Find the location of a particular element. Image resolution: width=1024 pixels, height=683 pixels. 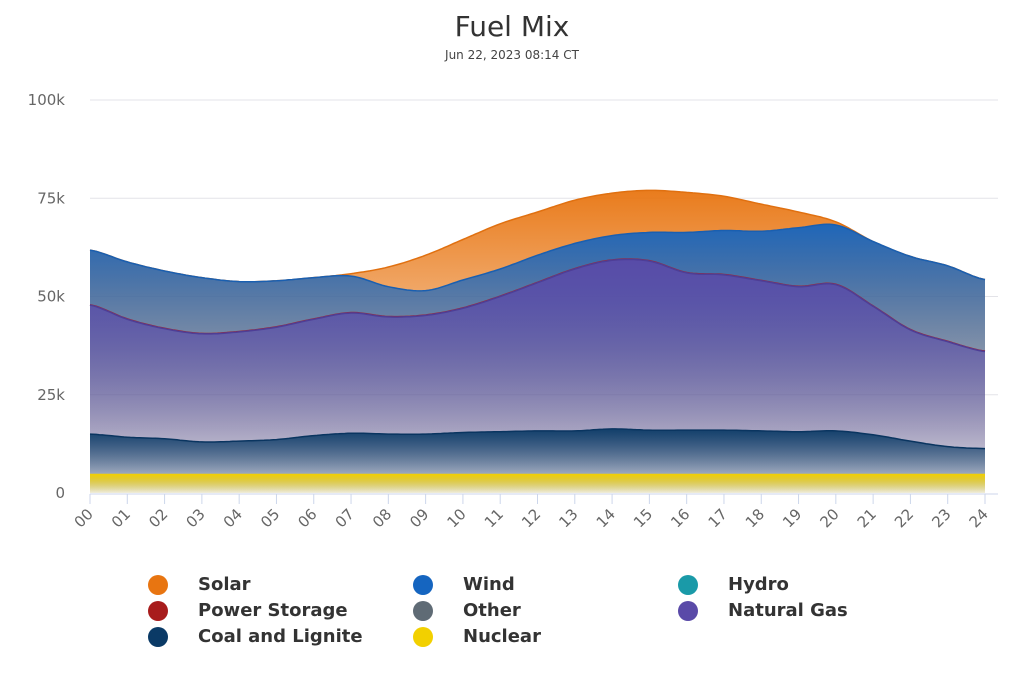

legend-dot-natural-gas is located at coordinates (688, 610).